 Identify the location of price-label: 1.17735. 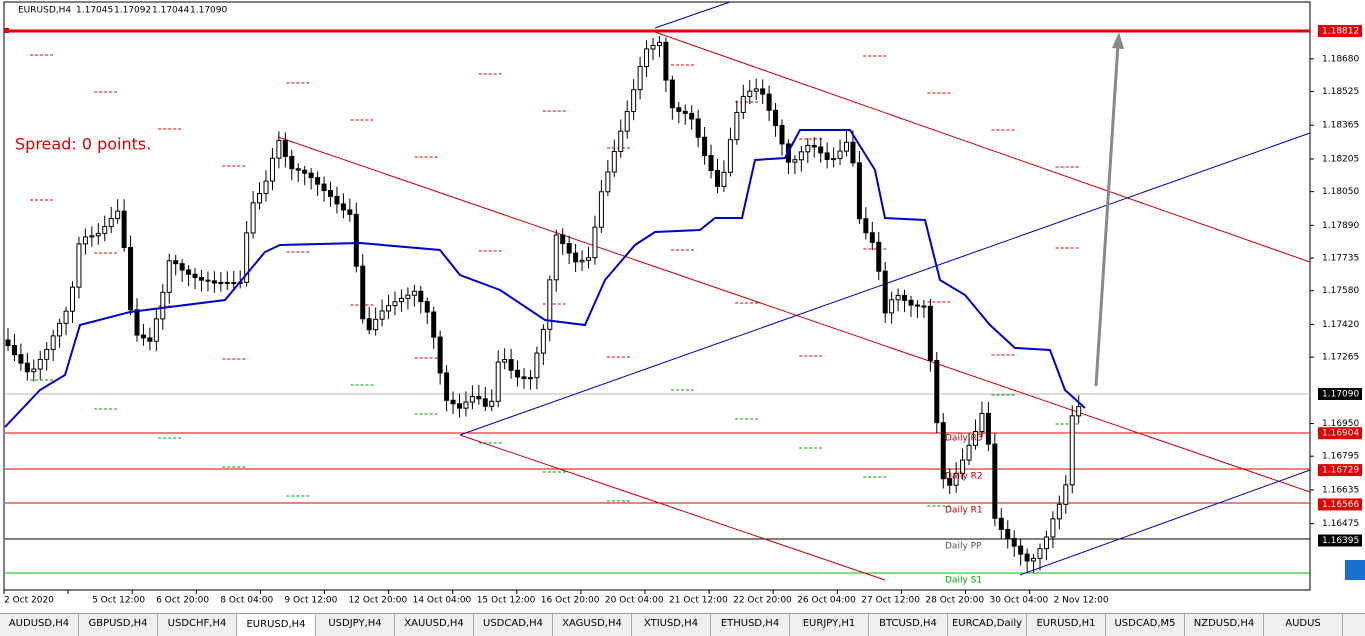
(1340, 259).